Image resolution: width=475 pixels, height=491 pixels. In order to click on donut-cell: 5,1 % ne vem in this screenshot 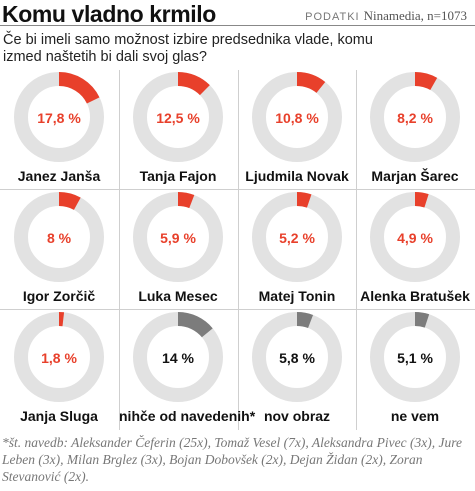, I will do `click(415, 370)`.